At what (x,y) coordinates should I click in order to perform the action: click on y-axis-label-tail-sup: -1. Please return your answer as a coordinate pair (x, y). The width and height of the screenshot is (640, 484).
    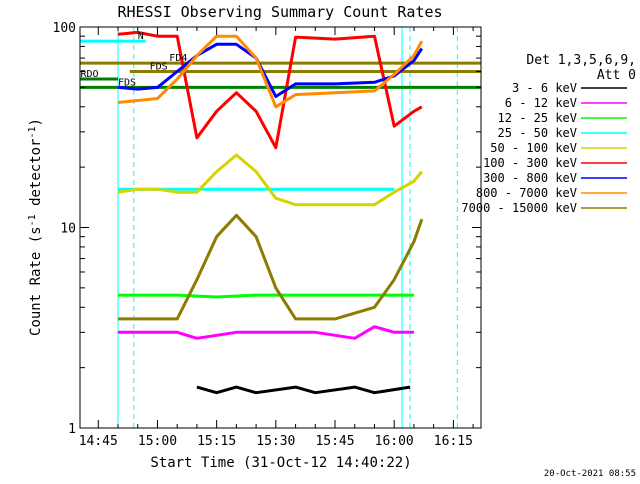
    Looking at the image, I should click on (32, 132).